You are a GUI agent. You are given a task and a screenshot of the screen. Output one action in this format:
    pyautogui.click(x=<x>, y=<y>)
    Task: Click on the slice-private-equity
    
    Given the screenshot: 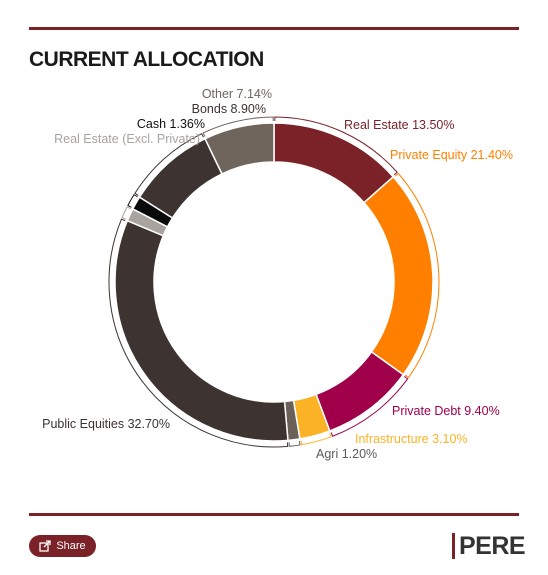 What is the action you would take?
    pyautogui.click(x=398, y=275)
    